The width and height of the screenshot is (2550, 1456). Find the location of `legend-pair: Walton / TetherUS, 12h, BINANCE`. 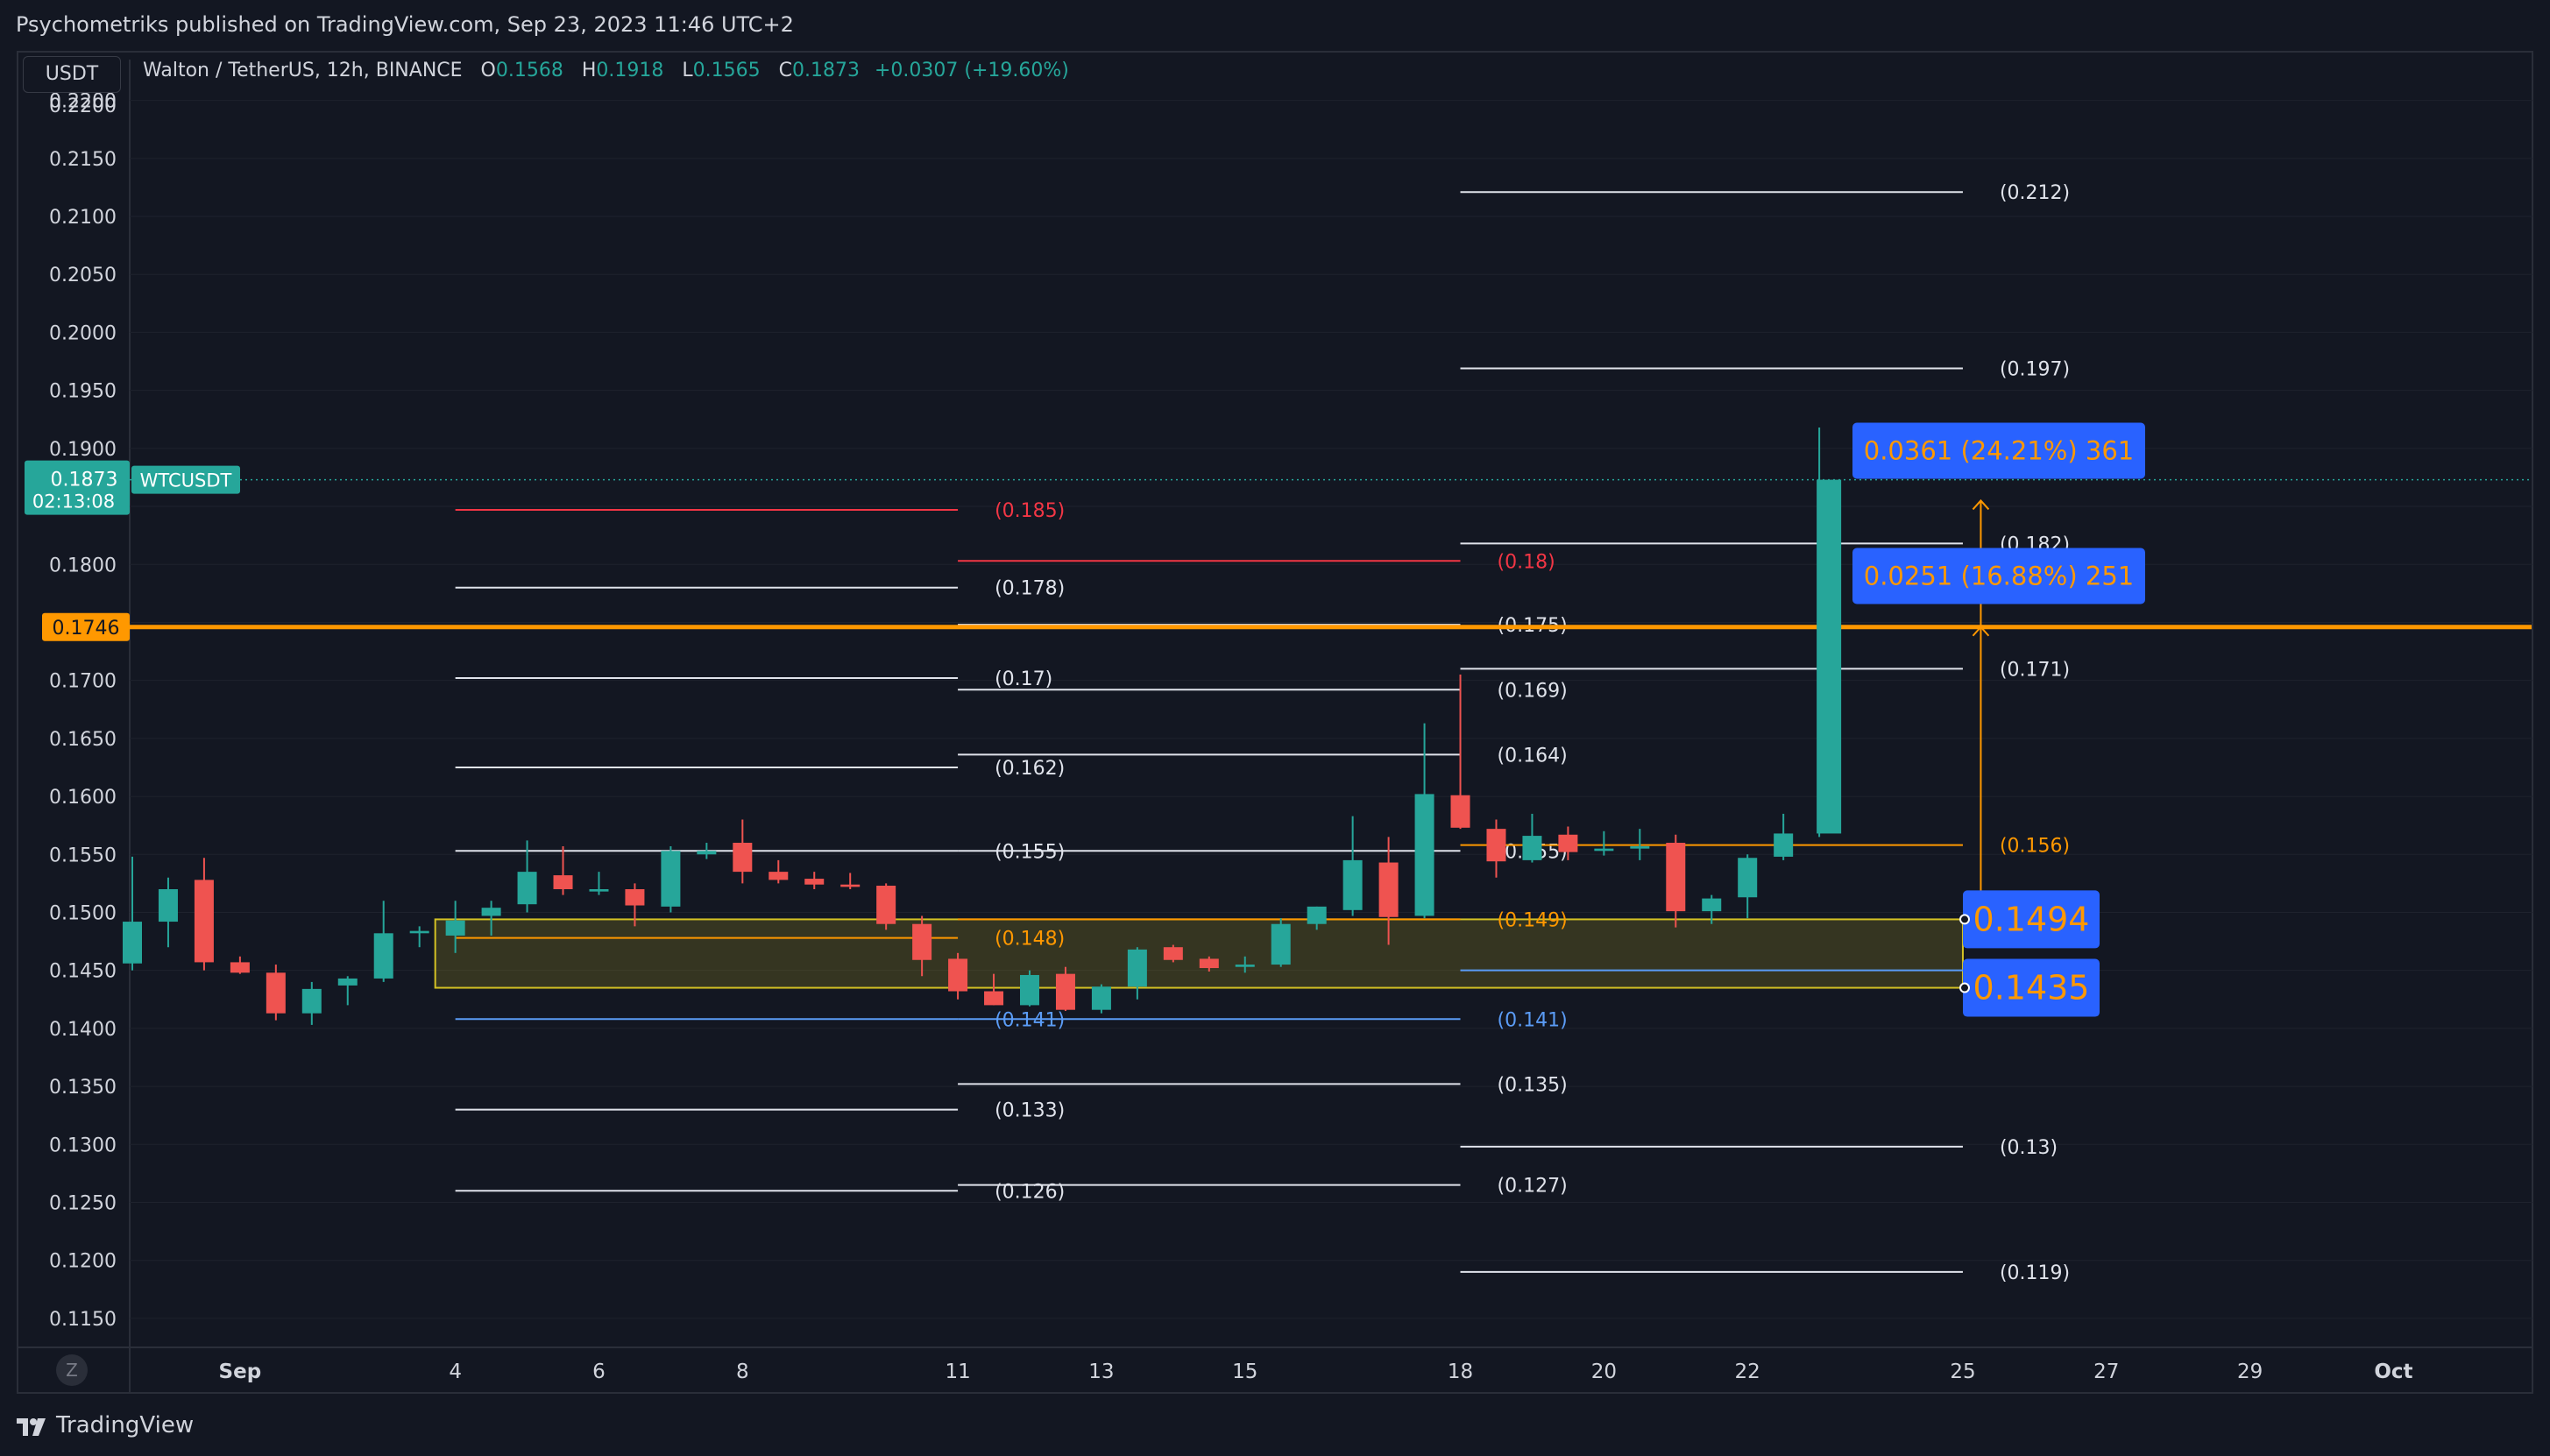

legend-pair: Walton / TetherUS, 12h, BINANCE is located at coordinates (303, 70).